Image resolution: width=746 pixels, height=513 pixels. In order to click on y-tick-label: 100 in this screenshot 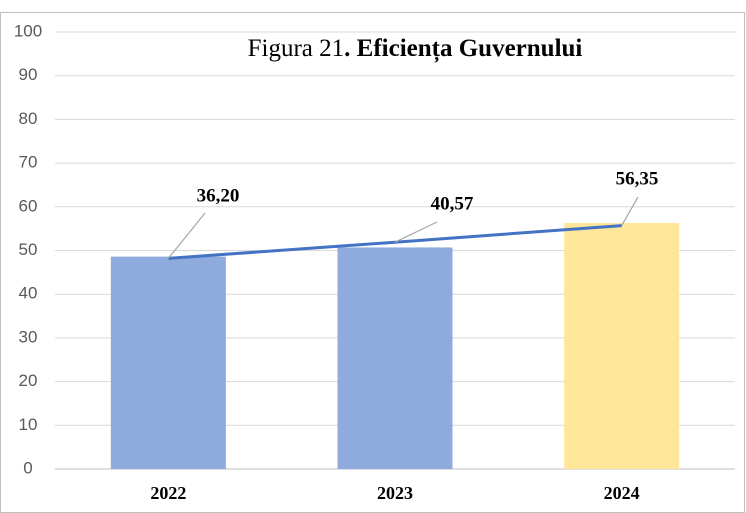, I will do `click(28, 30)`.